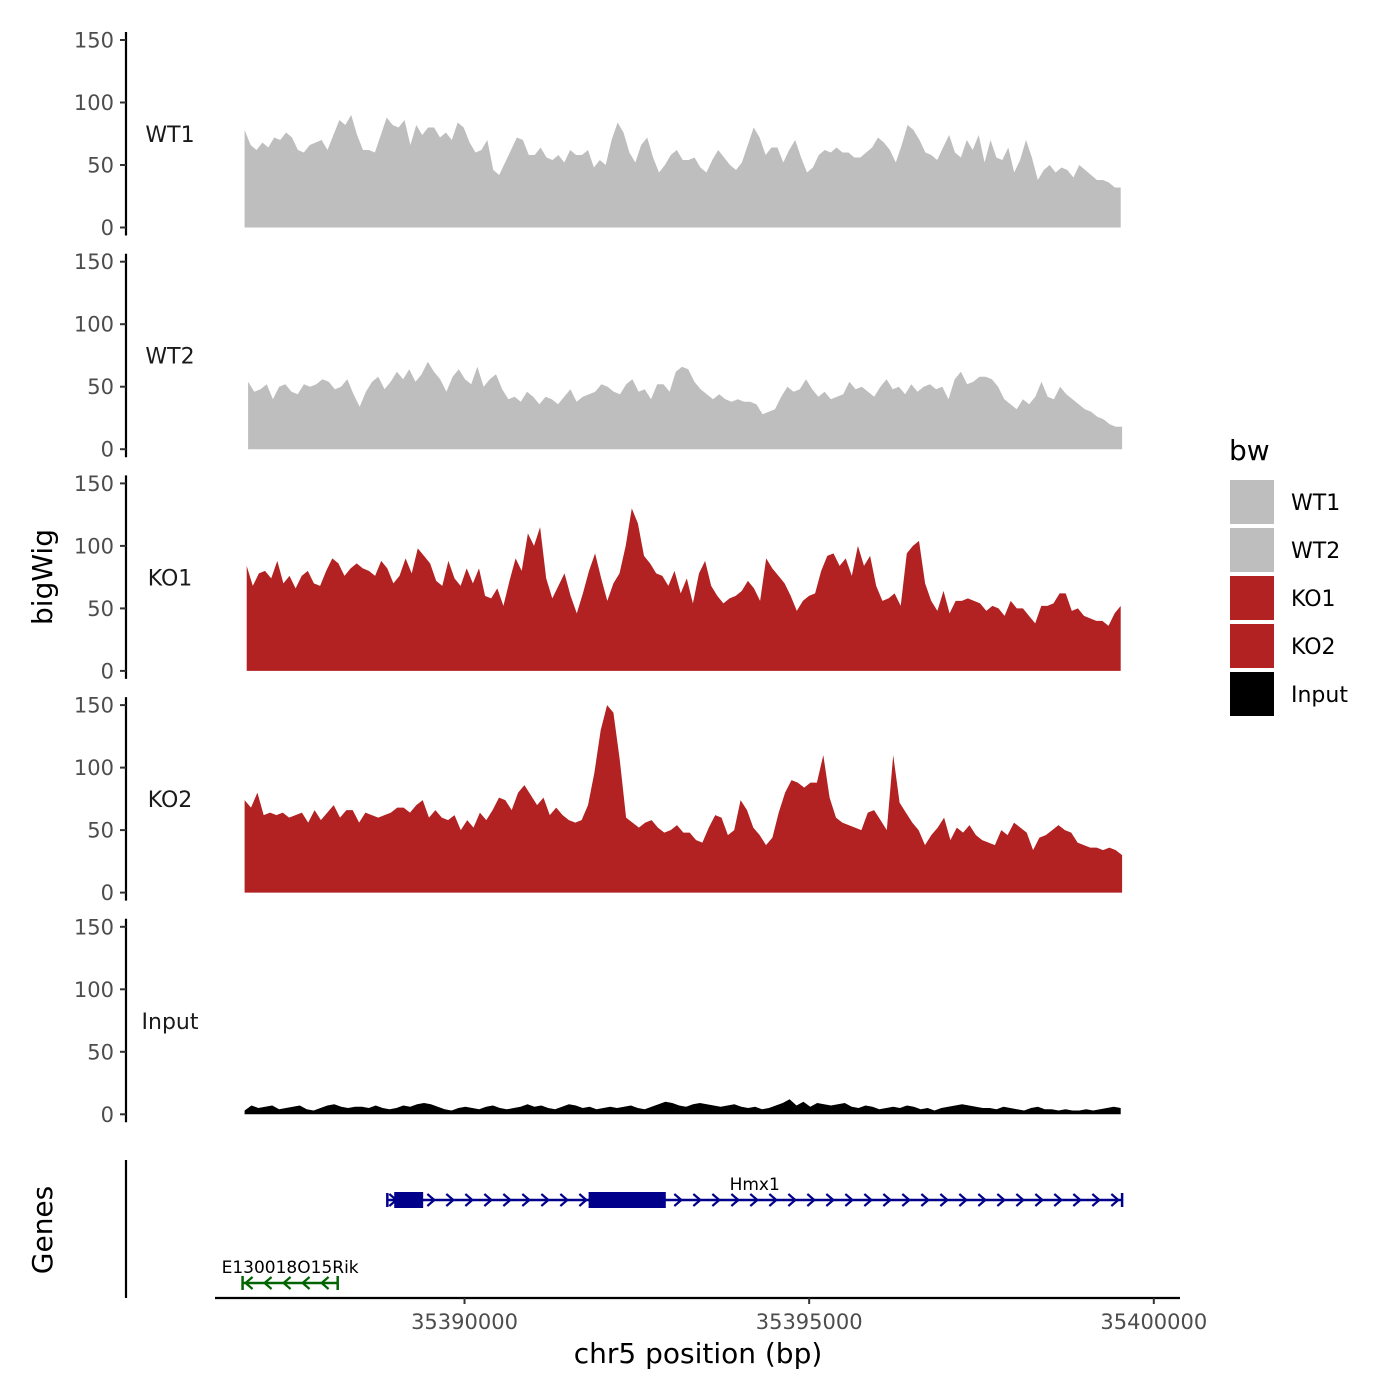 This screenshot has width=1400, height=1400. I want to click on y-tick-label-ko2-50: 50, so click(100, 831).